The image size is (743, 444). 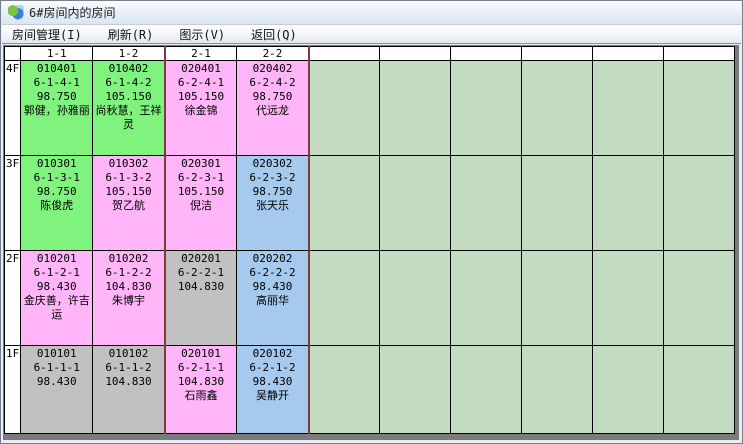 What do you see at coordinates (201, 68) in the screenshot?
I see `room-id: 020401` at bounding box center [201, 68].